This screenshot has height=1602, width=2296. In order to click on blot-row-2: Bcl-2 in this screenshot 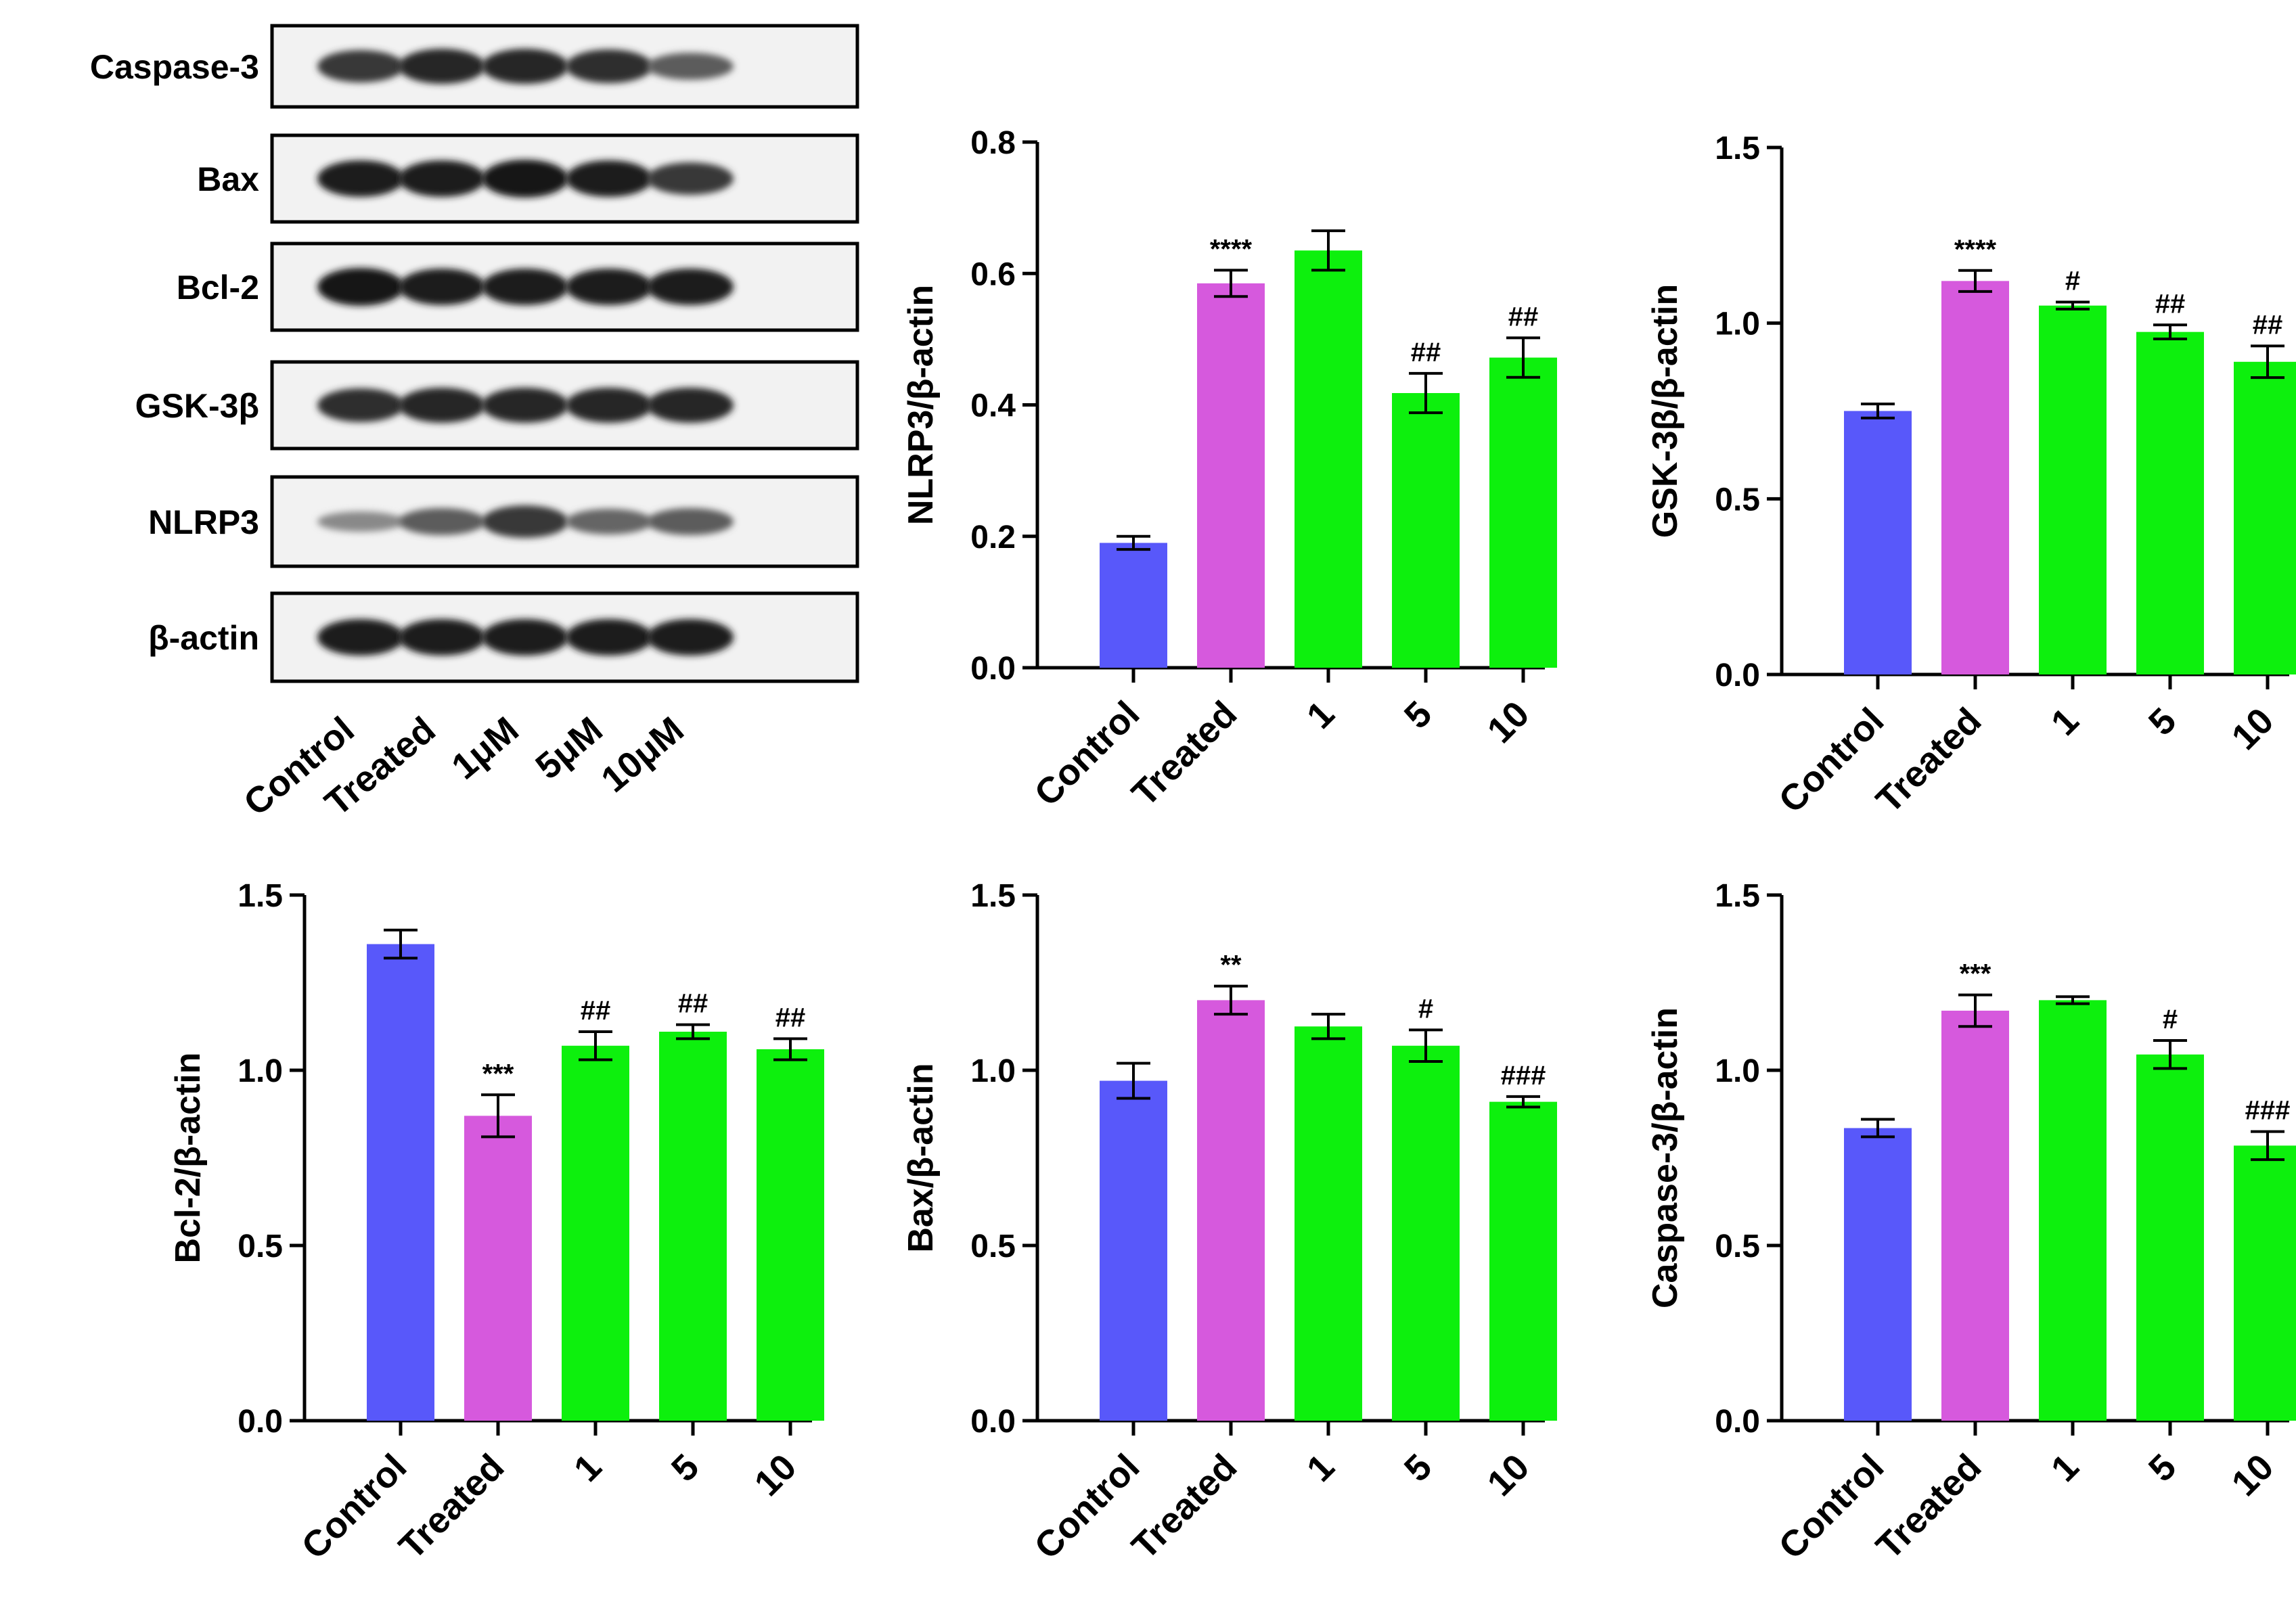, I will do `click(518, 287)`.